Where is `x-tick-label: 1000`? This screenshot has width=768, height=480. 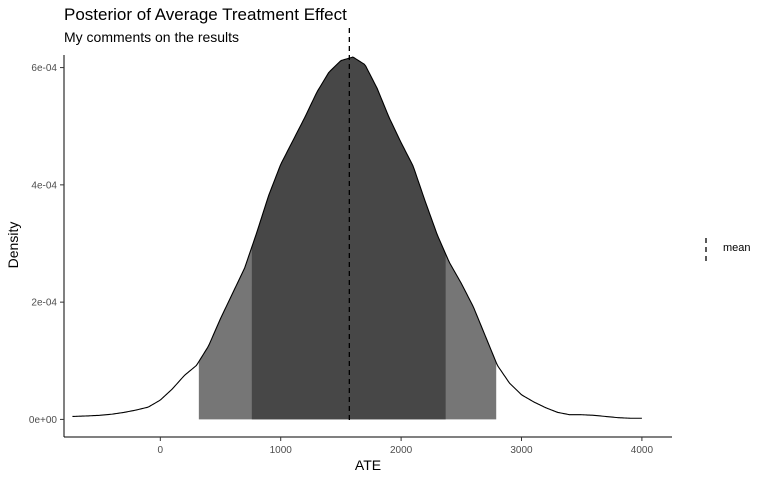
x-tick-label: 1000 is located at coordinates (281, 450).